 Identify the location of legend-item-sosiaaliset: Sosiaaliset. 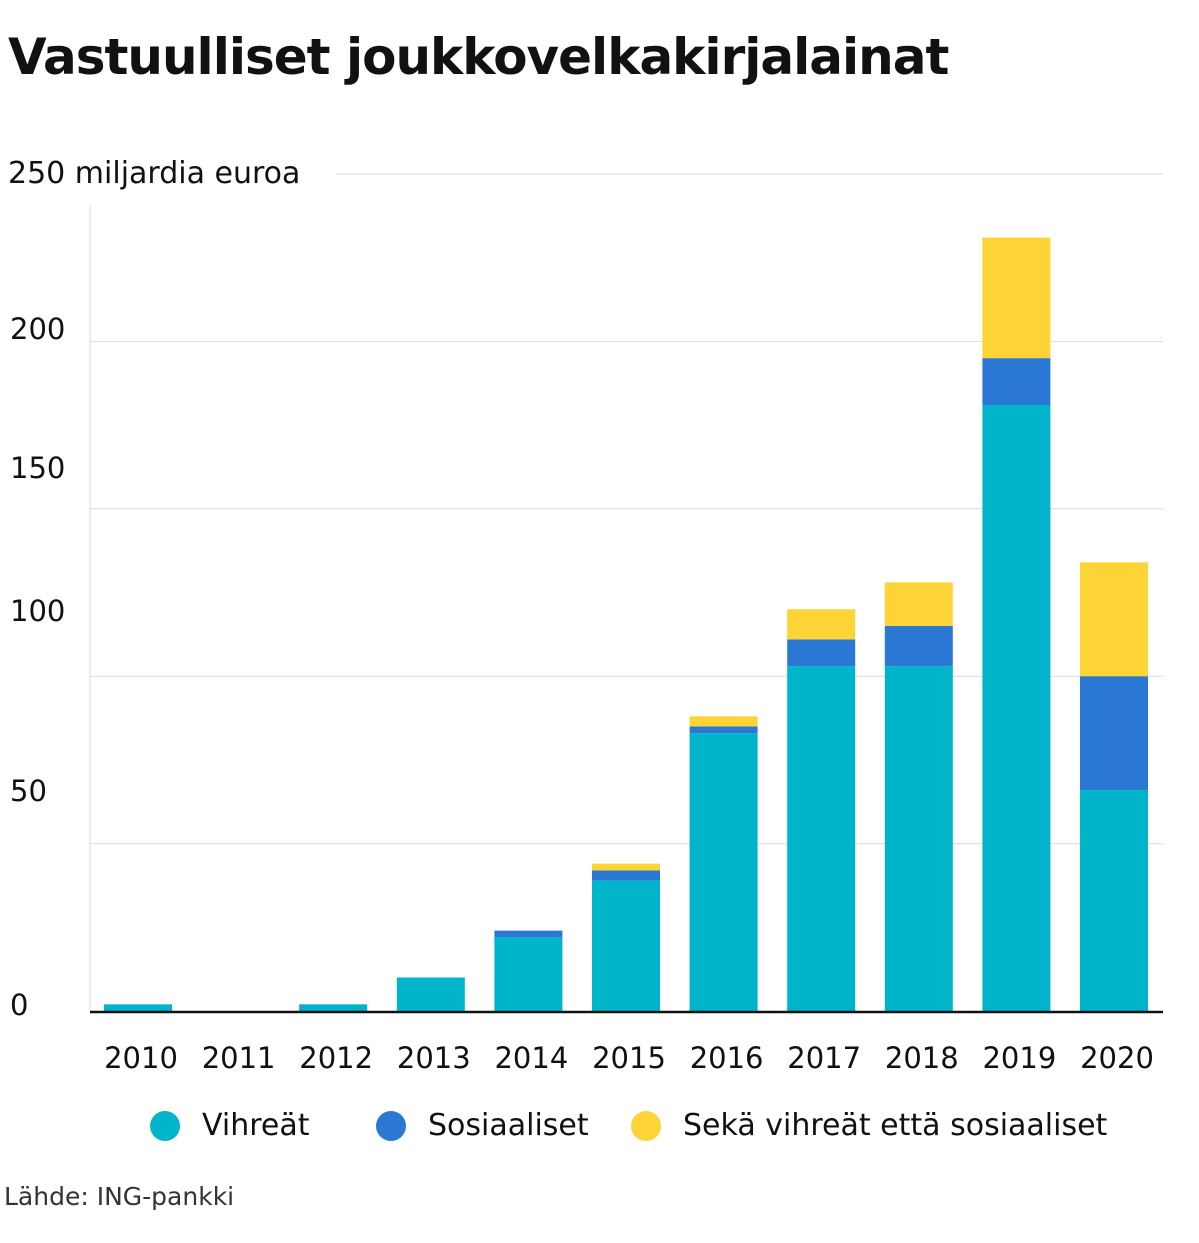
(482, 1125).